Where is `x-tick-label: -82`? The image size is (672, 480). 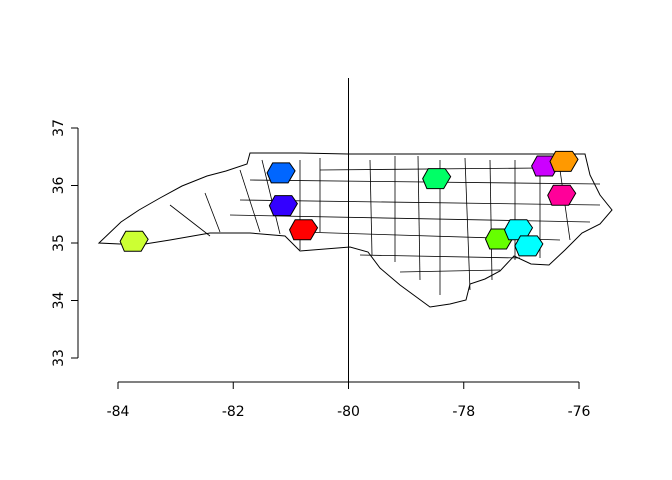 x-tick-label: -82 is located at coordinates (233, 412).